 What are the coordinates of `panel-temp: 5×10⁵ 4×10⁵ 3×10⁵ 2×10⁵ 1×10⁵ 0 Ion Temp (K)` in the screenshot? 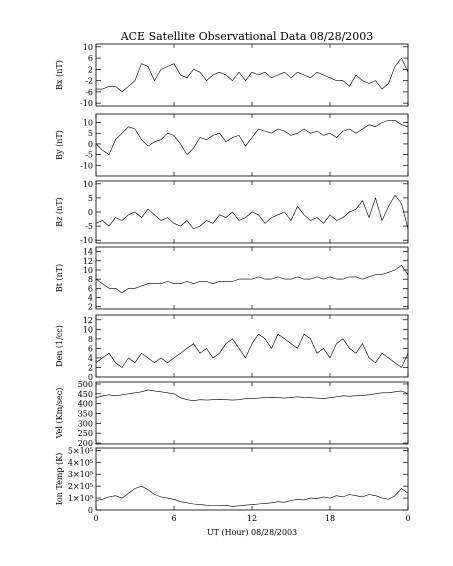 It's located at (232, 480).